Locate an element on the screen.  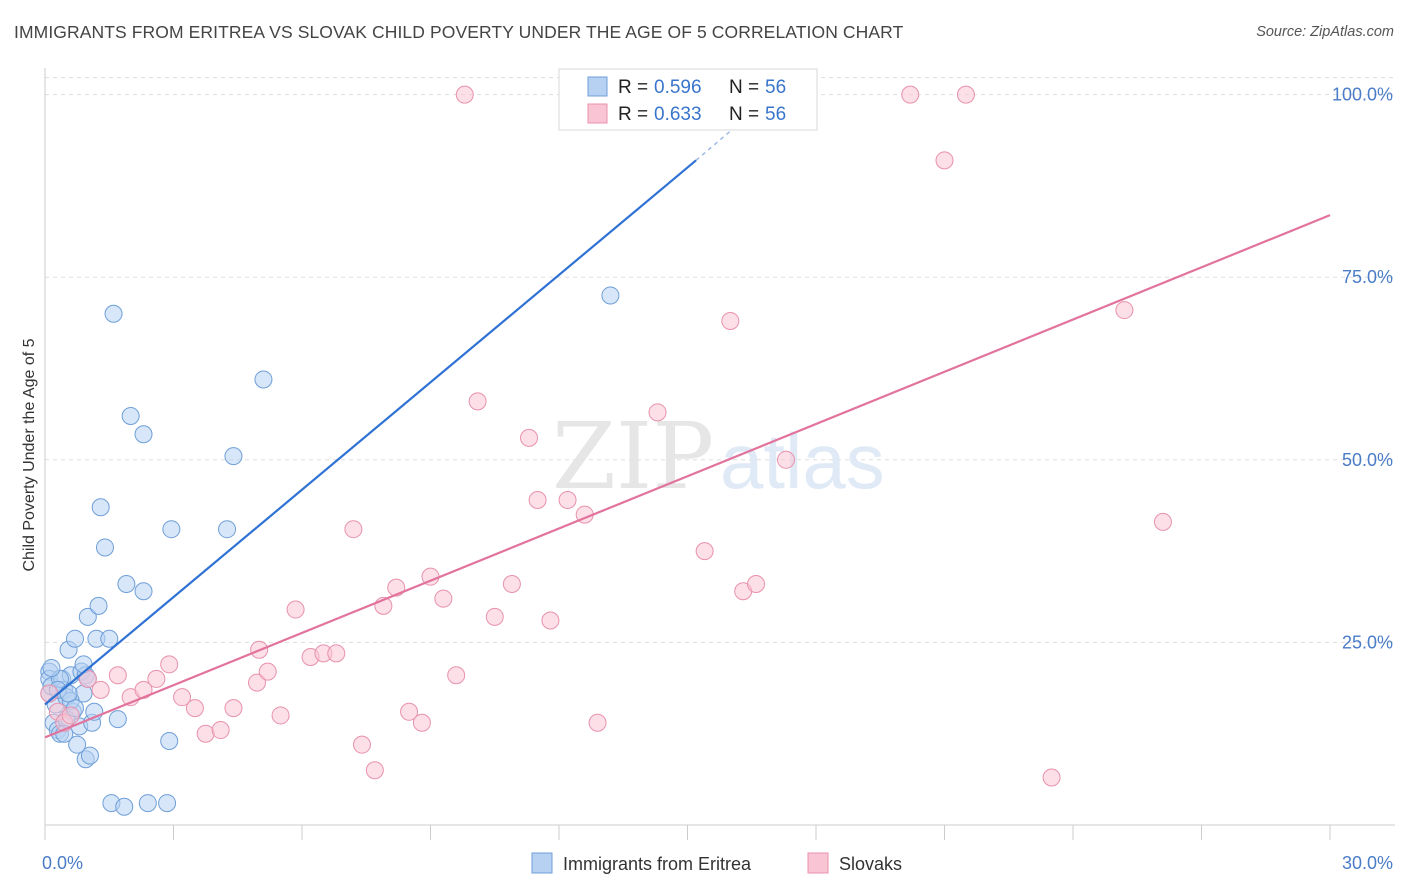
x-tick-label-0: 0.0% is located at coordinates (62, 863).